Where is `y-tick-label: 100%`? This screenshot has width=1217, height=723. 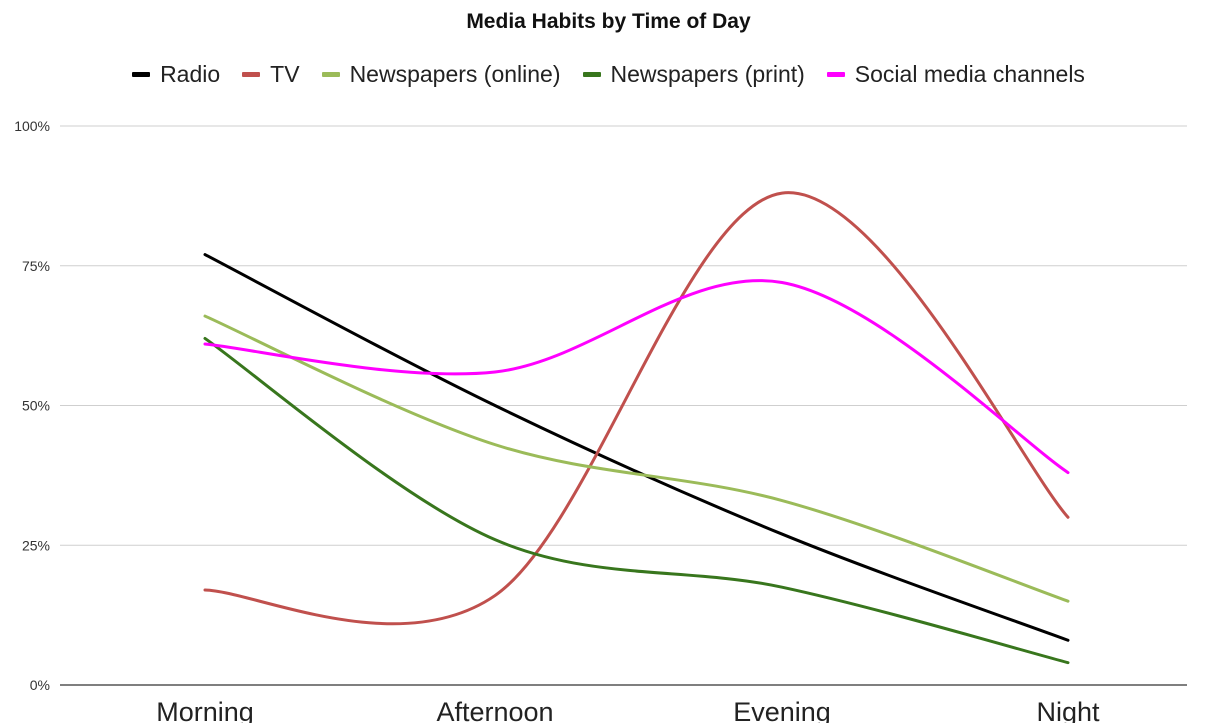 y-tick-label: 100% is located at coordinates (32, 126).